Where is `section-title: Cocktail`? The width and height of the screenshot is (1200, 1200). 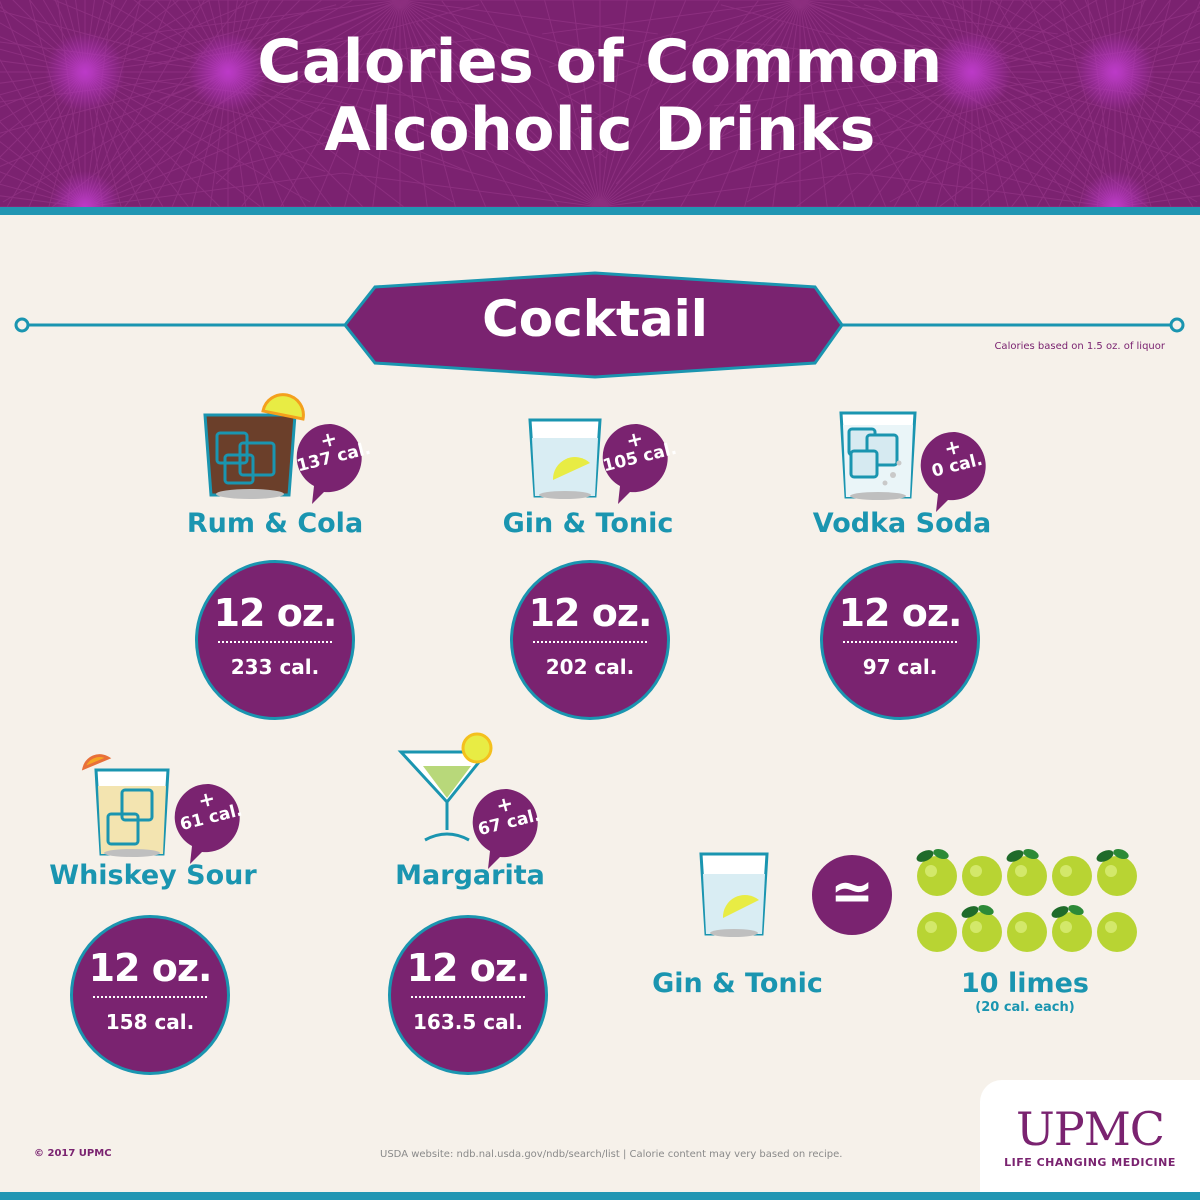
section-title: Cocktail is located at coordinates (595, 319).